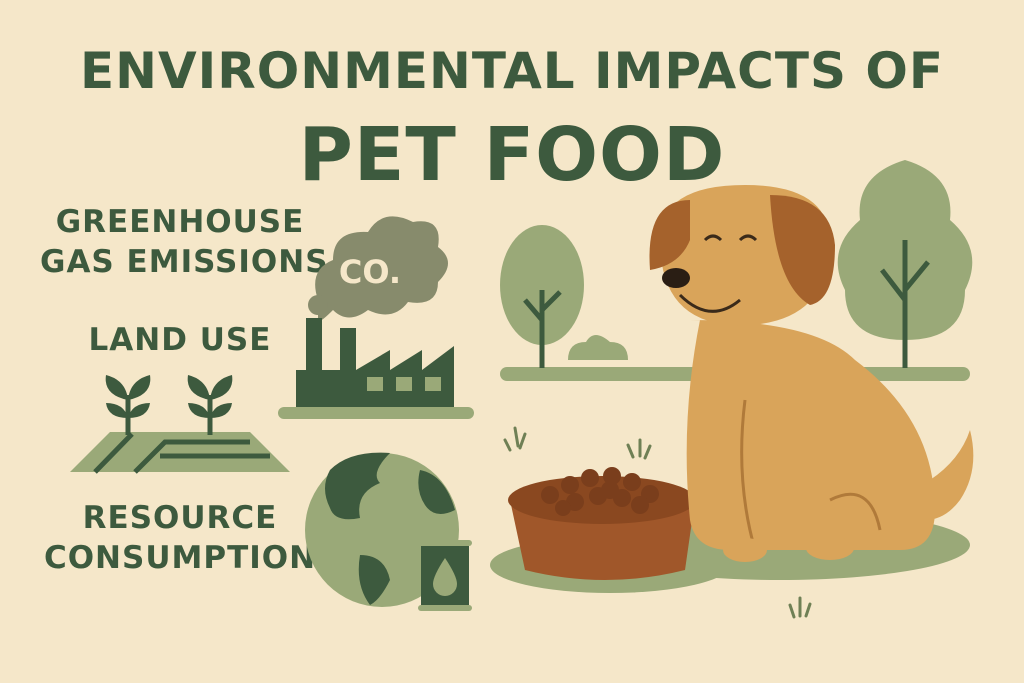 The height and width of the screenshot is (683, 1024). I want to click on label-land-use: LAND USE, so click(180, 340).